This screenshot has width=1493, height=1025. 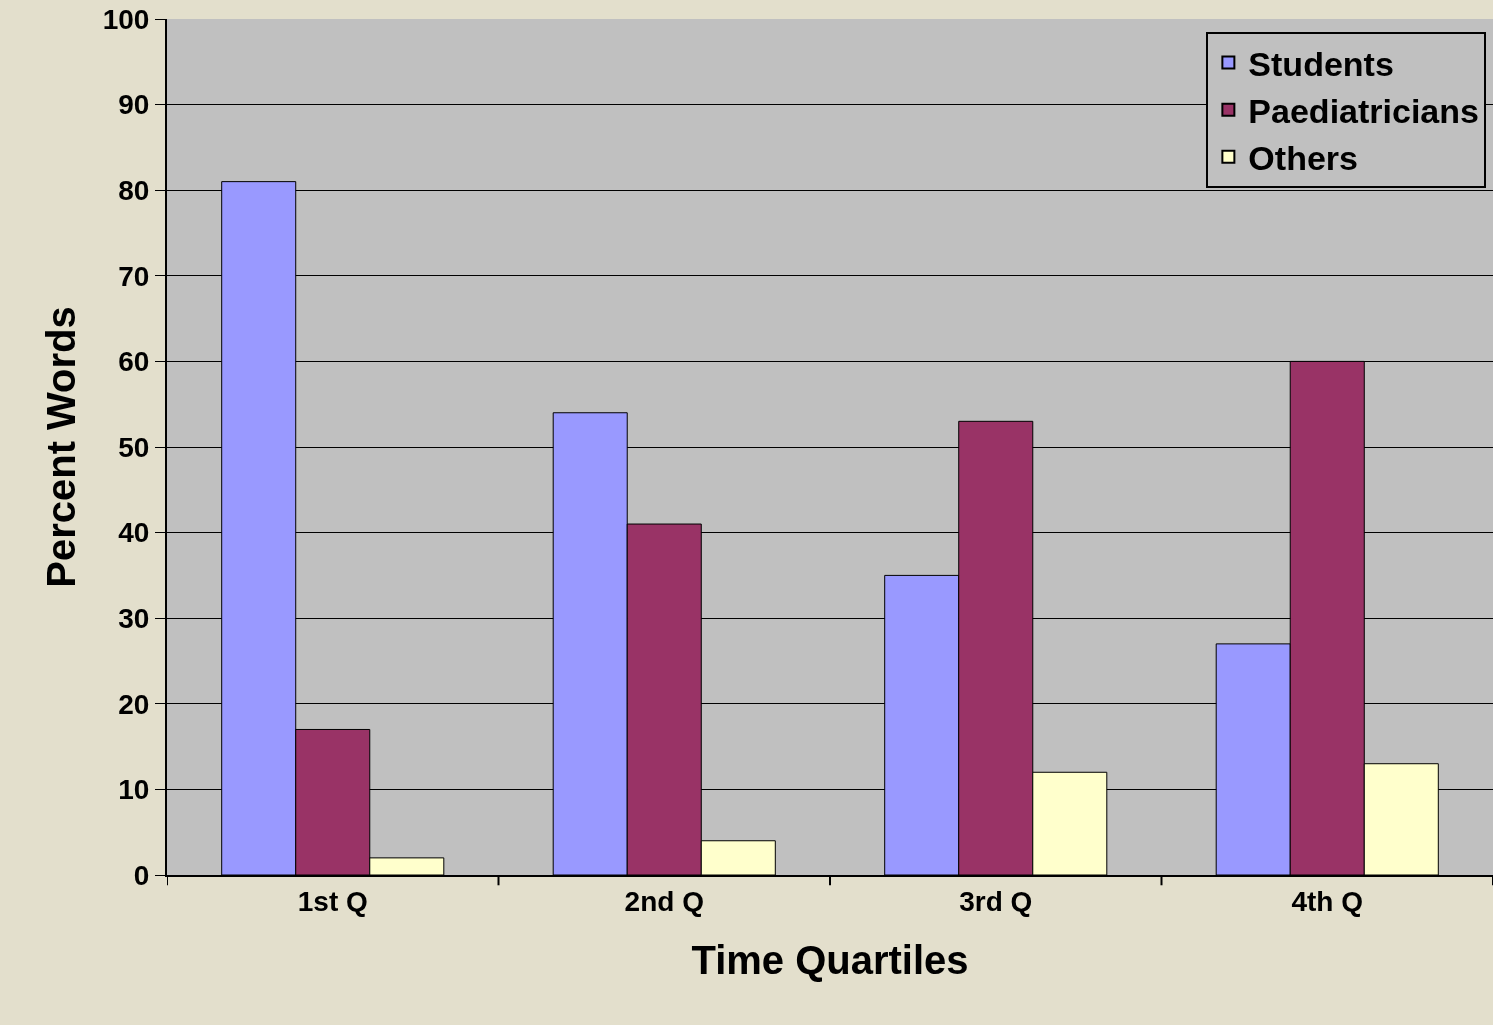 What do you see at coordinates (134, 790) in the screenshot?
I see `y-tick-label: 10` at bounding box center [134, 790].